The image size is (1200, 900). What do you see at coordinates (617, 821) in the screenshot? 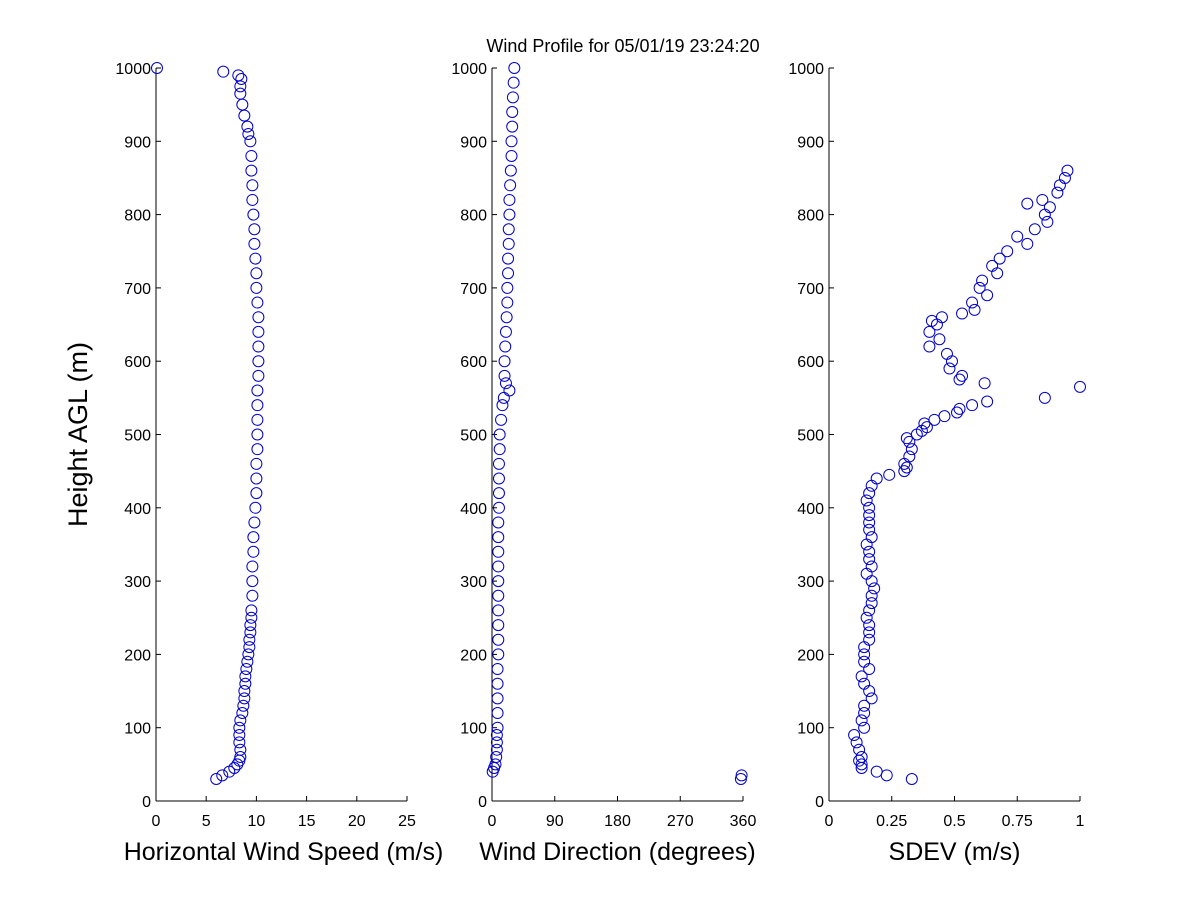
I see `direction-x-tick-label: 180` at bounding box center [617, 821].